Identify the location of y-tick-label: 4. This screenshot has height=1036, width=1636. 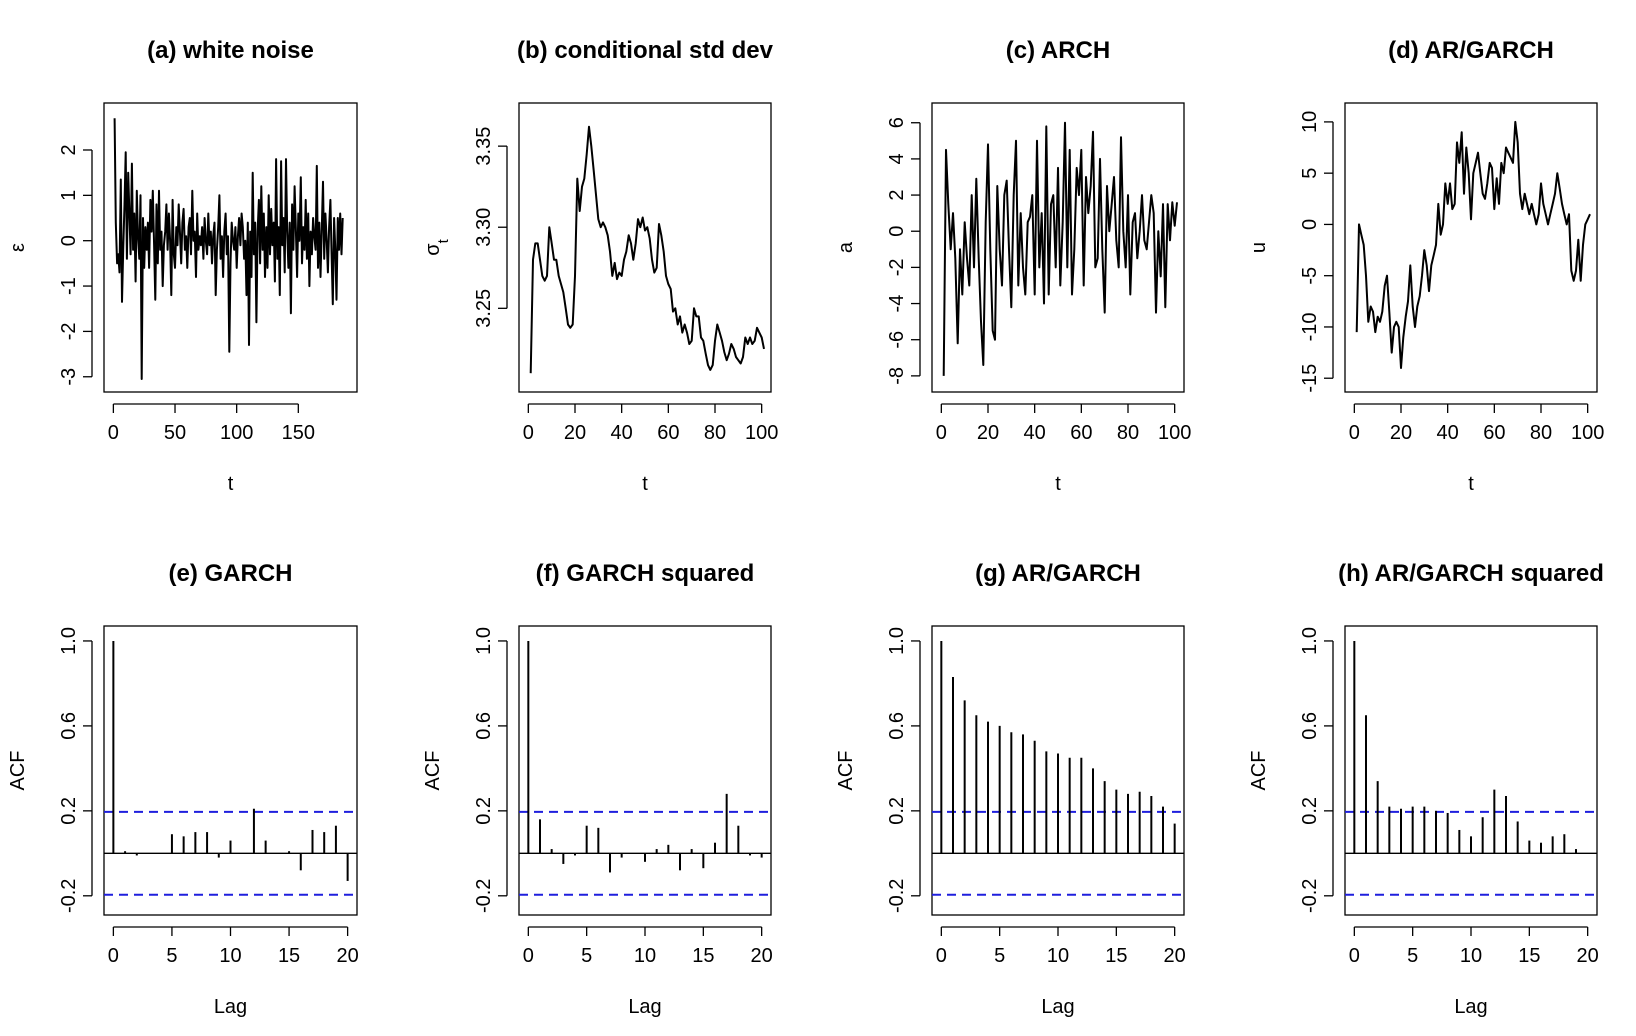
(897, 158).